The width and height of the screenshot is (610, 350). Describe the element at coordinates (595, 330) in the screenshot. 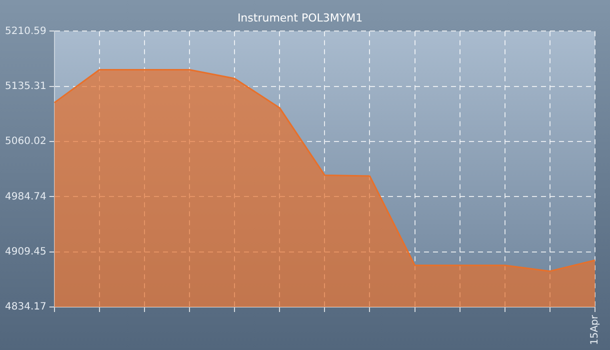

I see `x-tick-label: 15Apr` at that location.